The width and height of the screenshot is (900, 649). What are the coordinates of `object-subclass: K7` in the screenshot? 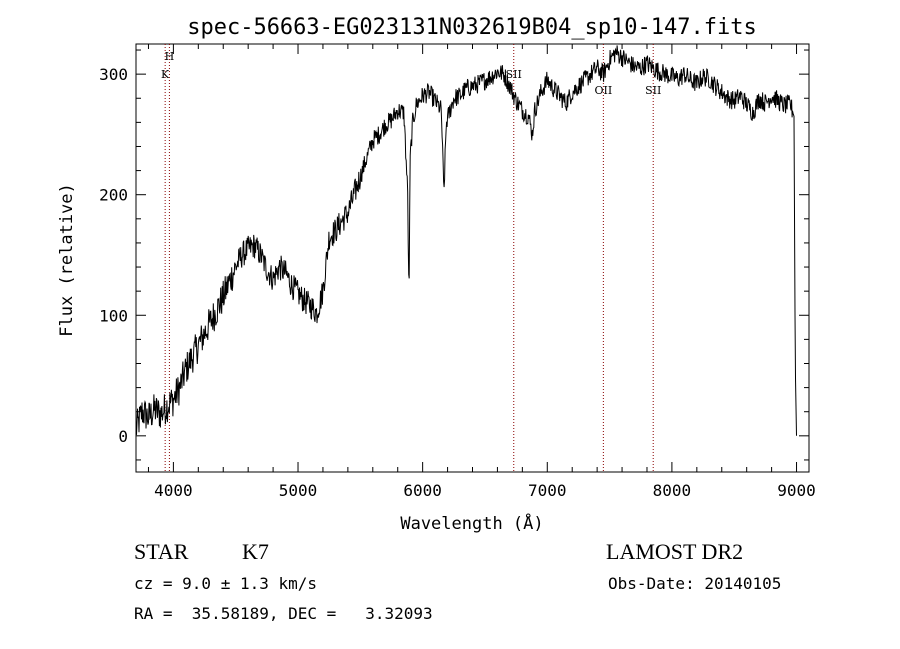 It's located at (255, 551).